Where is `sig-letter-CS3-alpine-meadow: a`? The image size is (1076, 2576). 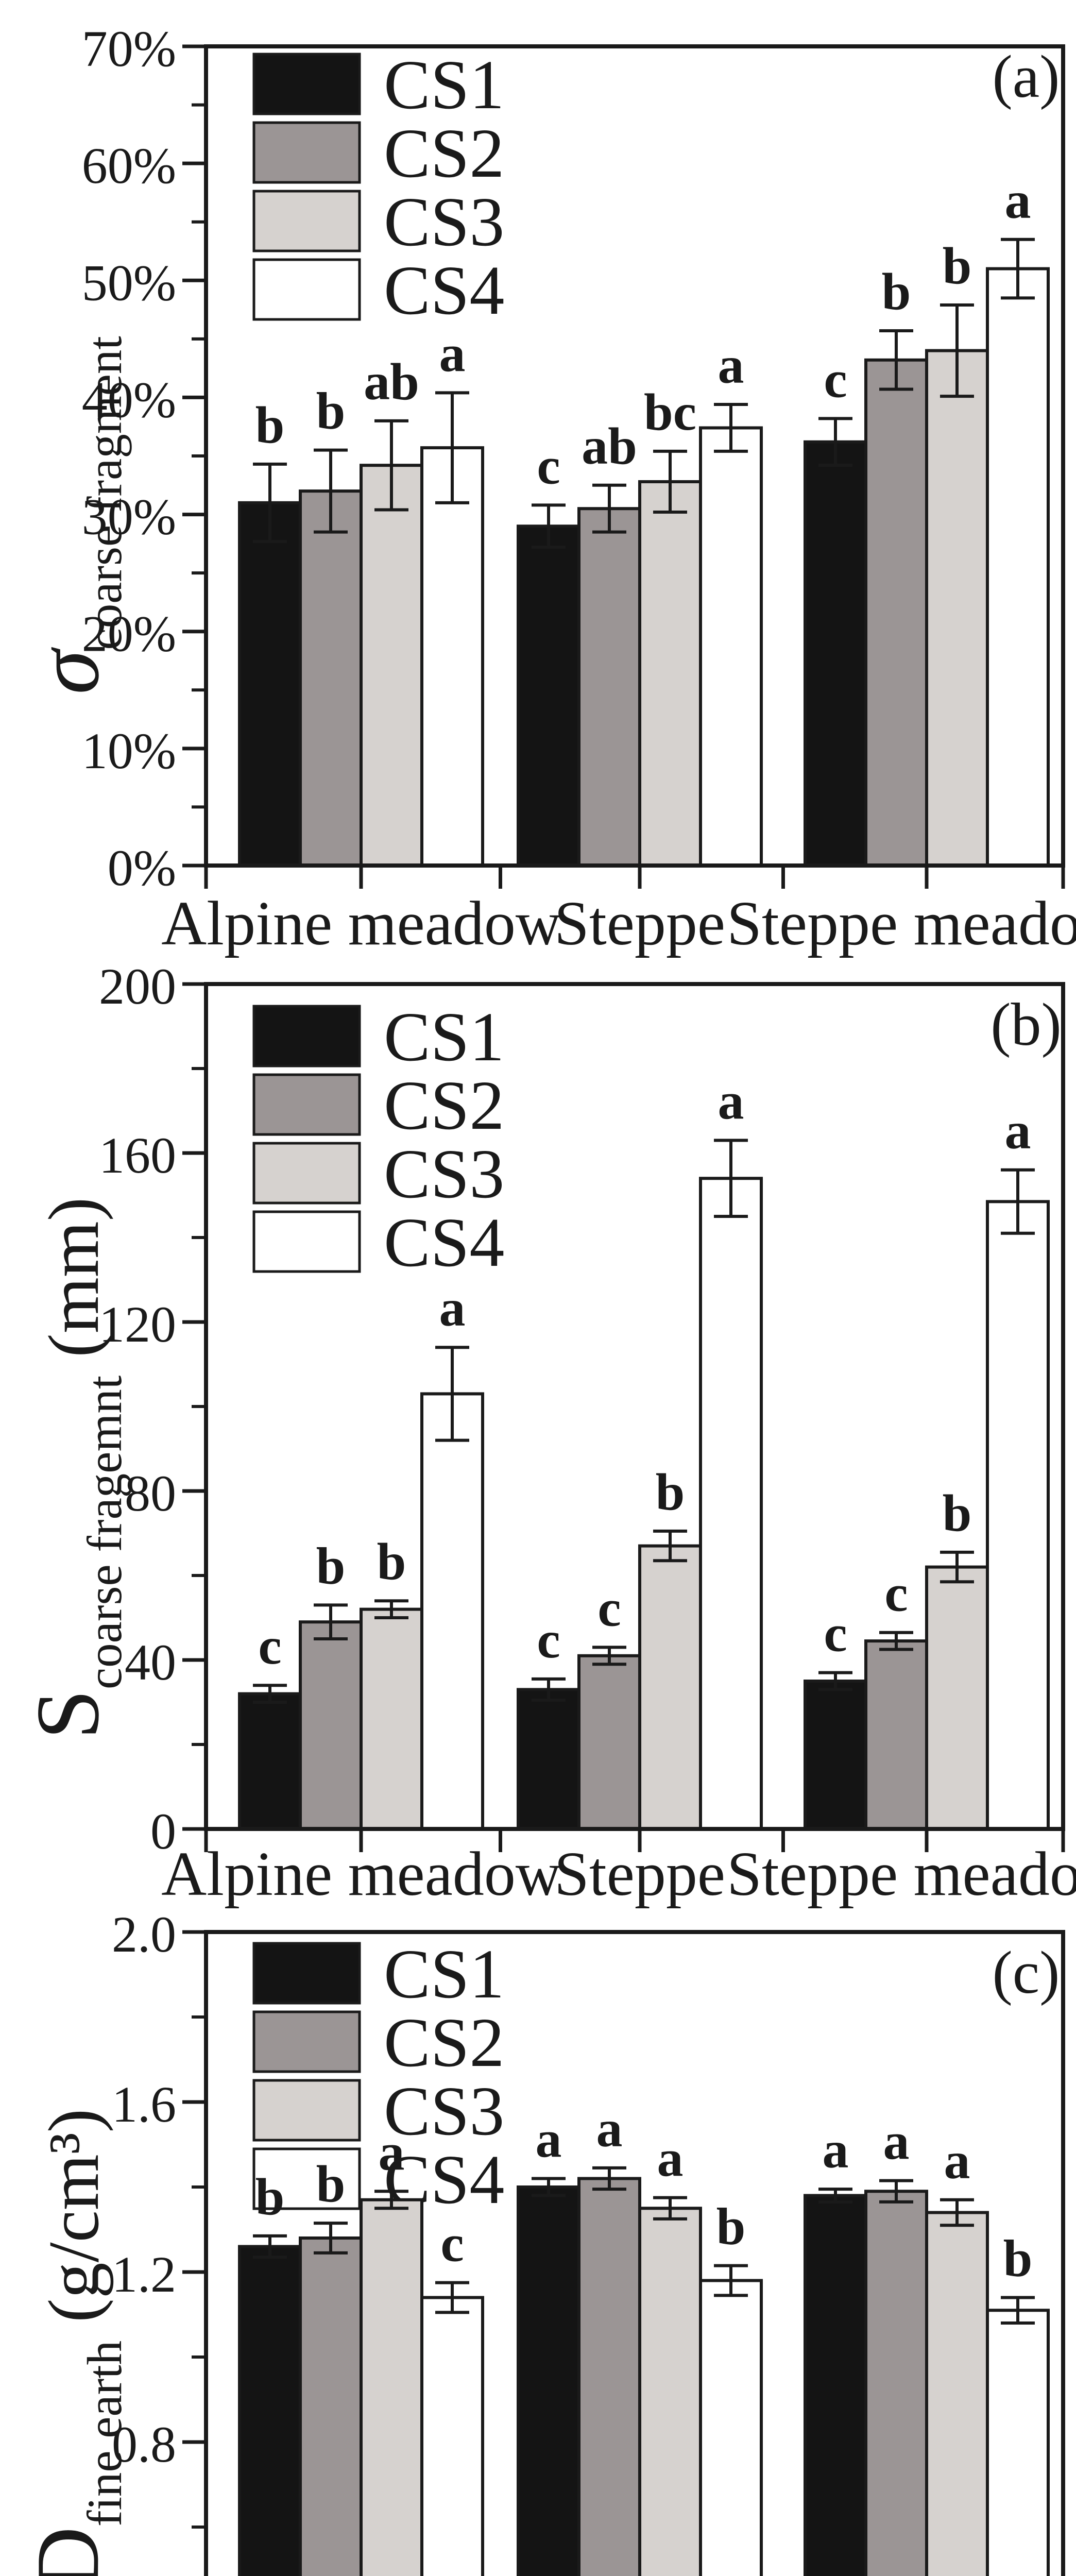
sig-letter-CS3-alpine-meadow: a is located at coordinates (392, 2152).